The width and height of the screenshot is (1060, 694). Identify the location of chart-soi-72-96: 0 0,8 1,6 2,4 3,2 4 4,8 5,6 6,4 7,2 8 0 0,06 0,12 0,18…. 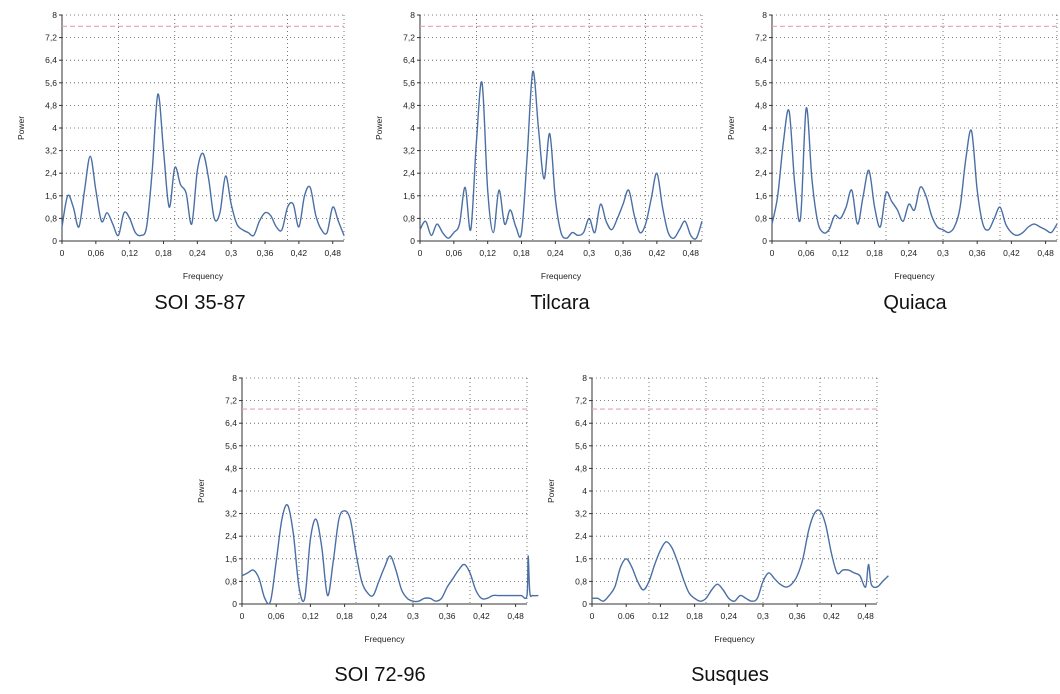
(367, 508).